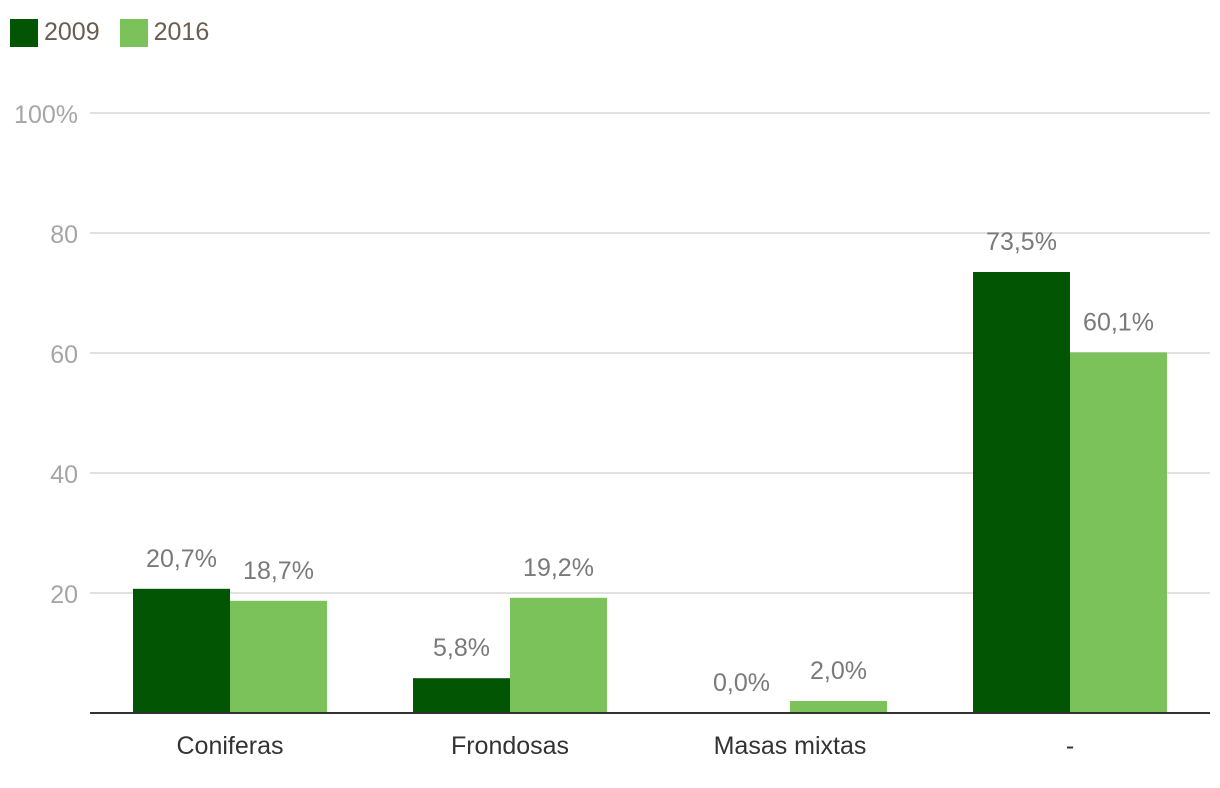  Describe the element at coordinates (1070, 746) in the screenshot. I see `x-category-label: -` at that location.